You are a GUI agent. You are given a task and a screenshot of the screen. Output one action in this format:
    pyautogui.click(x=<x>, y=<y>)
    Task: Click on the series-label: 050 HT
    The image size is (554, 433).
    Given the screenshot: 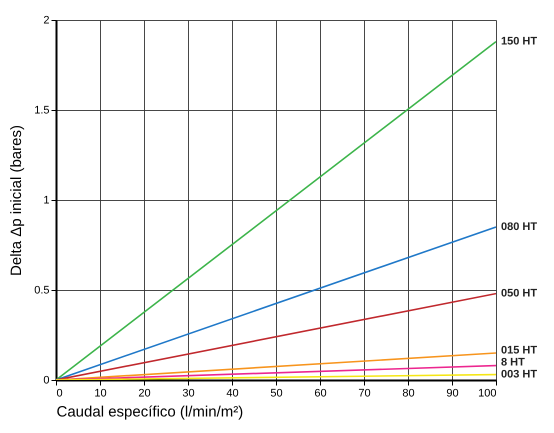 What is the action you would take?
    pyautogui.click(x=519, y=294)
    